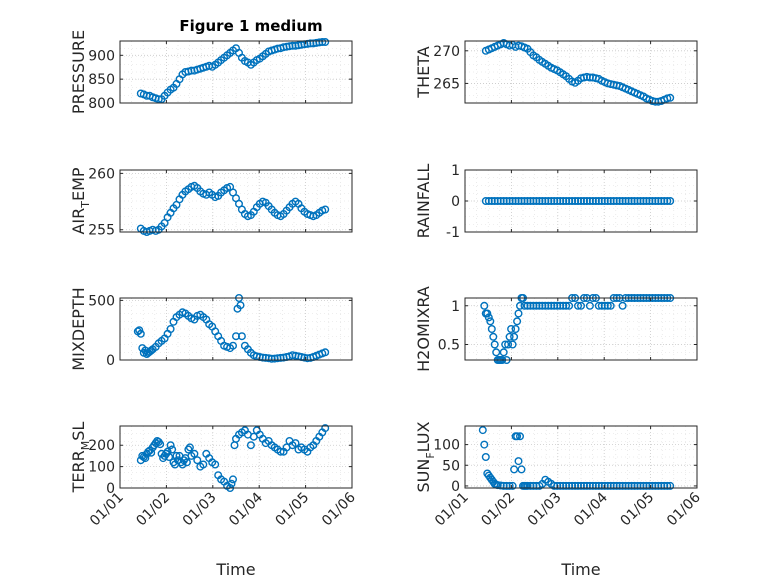  Describe the element at coordinates (101, 104) in the screenshot. I see `y-tick-label: 800` at that location.